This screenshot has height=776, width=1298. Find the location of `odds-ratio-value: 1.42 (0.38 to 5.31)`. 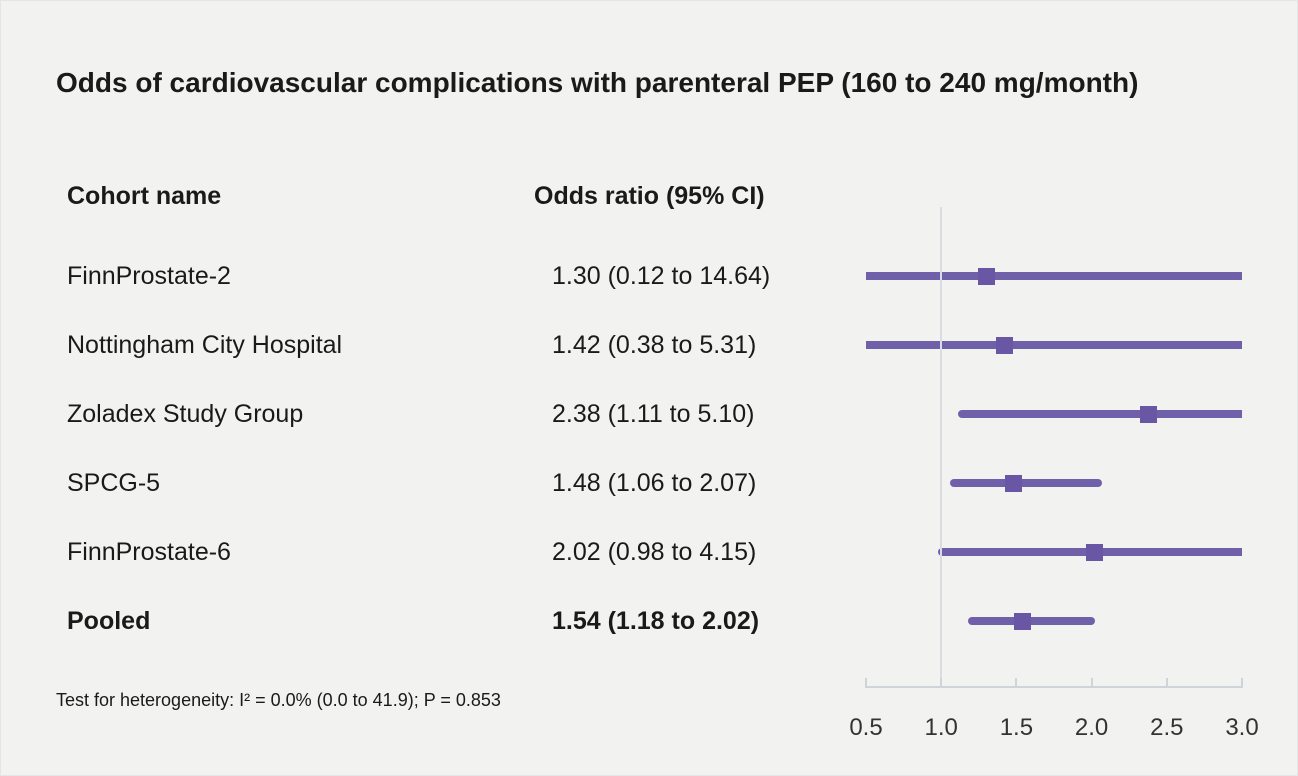

odds-ratio-value: 1.42 (0.38 to 5.31) is located at coordinates (654, 345).